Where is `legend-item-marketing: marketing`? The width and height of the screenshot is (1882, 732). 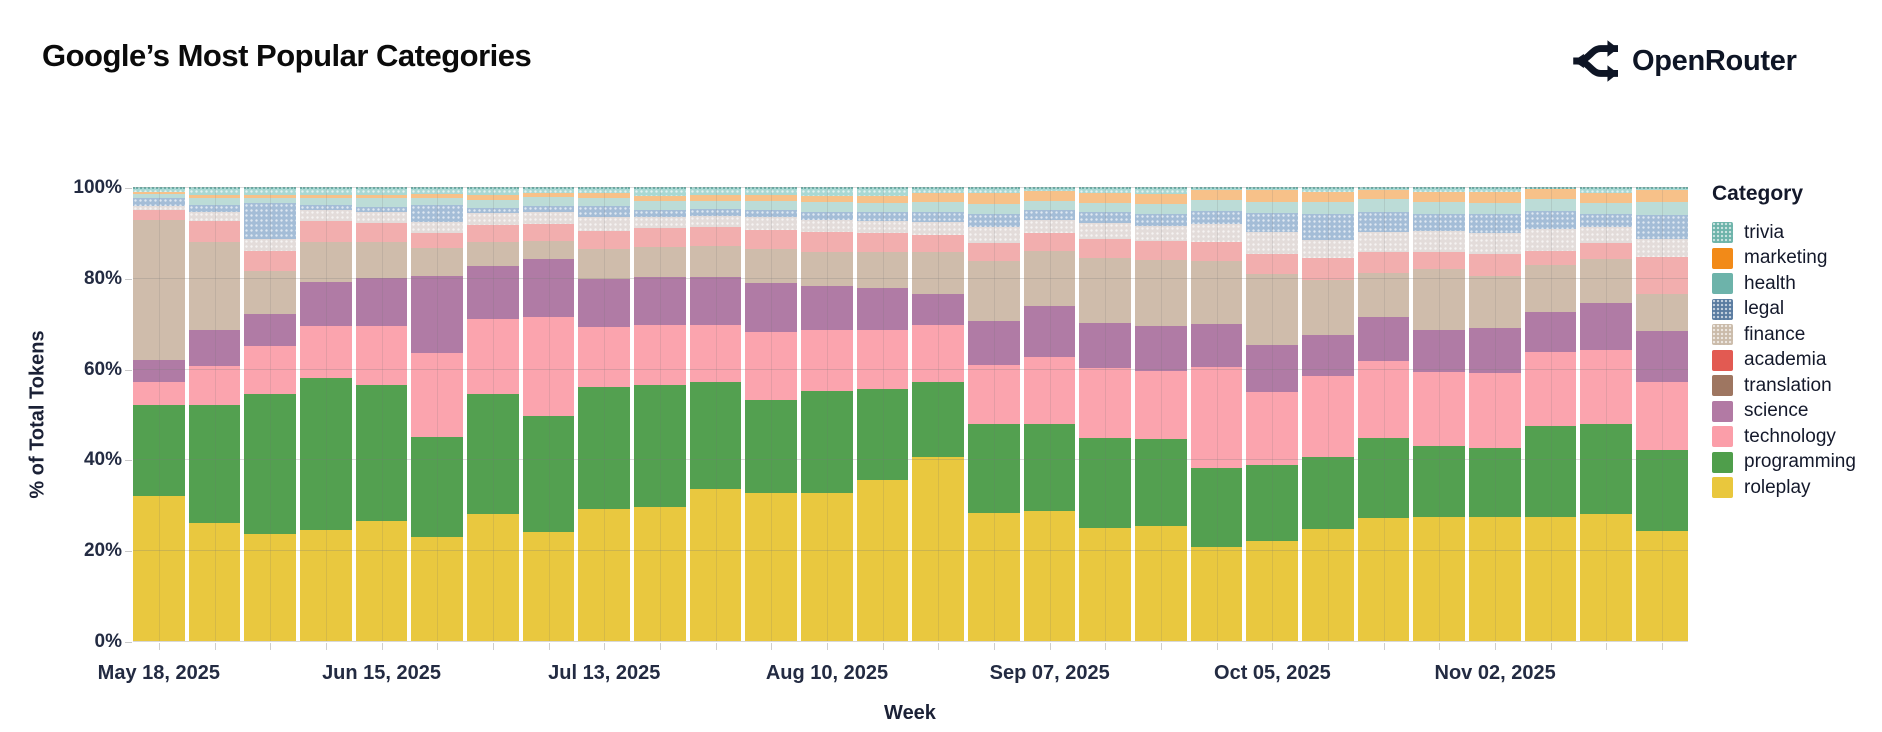 legend-item-marketing: marketing is located at coordinates (1796, 259).